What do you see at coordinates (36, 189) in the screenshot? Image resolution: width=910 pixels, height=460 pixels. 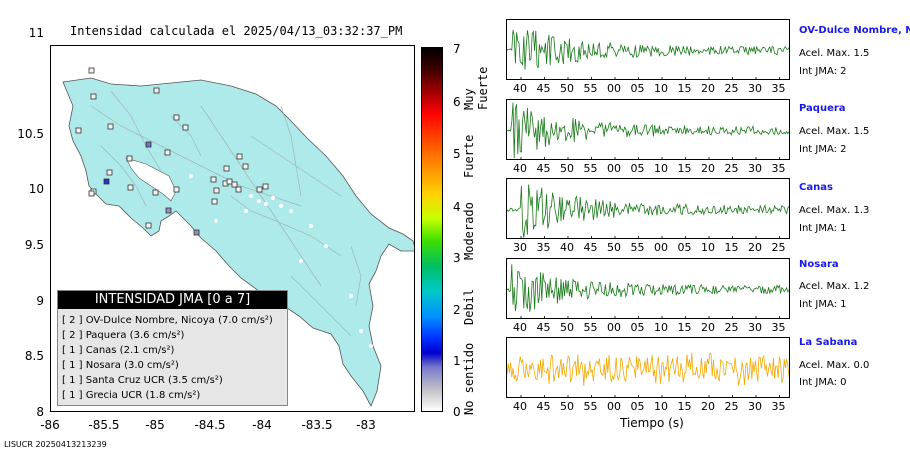 I see `lat-tick: 10` at bounding box center [36, 189].